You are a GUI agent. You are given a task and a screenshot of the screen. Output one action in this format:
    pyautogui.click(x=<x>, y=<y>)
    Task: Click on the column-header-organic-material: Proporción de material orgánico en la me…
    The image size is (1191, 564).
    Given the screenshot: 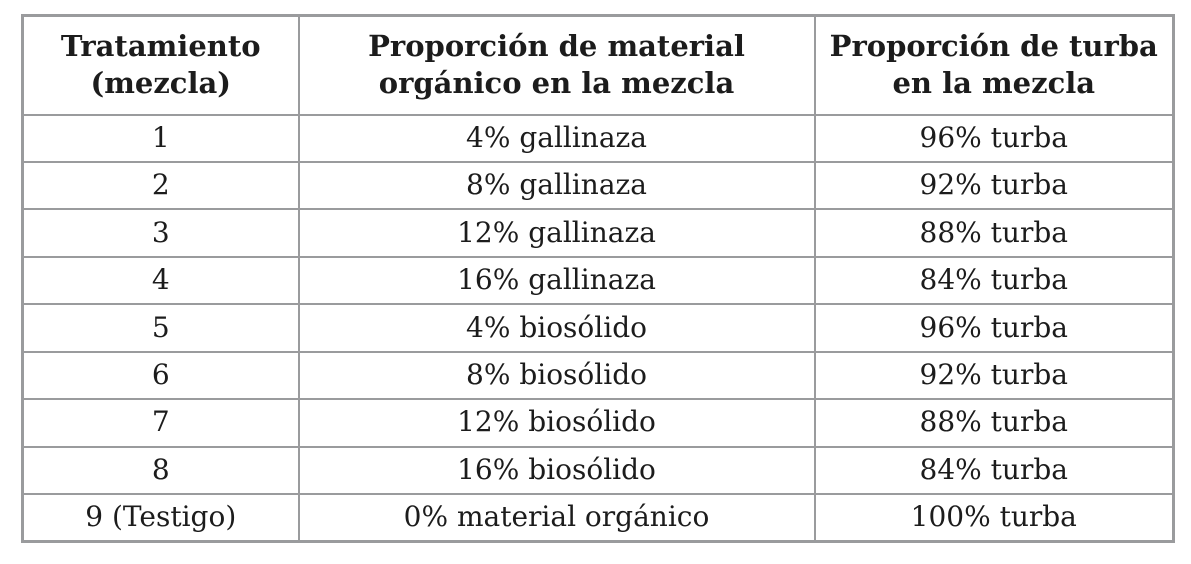 What is the action you would take?
    pyautogui.click(x=556, y=65)
    